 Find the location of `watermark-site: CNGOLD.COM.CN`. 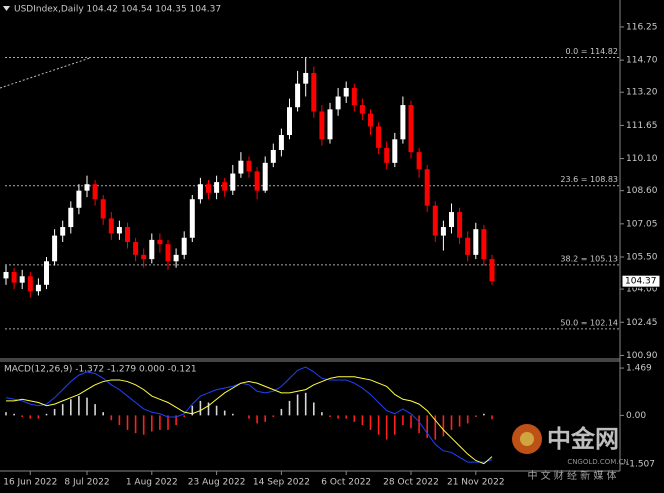

watermark-site: CNGOLD.COM.CN is located at coordinates (597, 462).